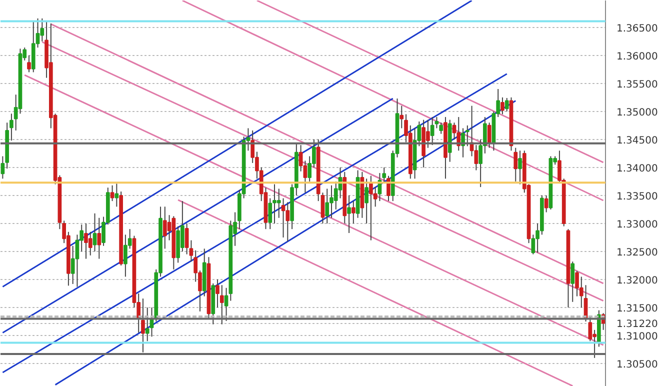 The image size is (660, 386). What do you see at coordinates (637, 337) in the screenshot?
I see `y-tick-label: 1.31000` at bounding box center [637, 337].